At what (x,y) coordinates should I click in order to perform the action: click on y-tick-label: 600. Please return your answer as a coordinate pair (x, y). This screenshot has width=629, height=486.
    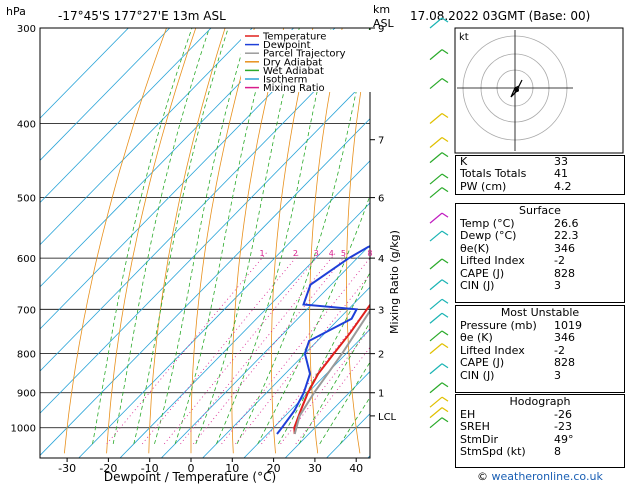
    Looking at the image, I should click on (26, 259).